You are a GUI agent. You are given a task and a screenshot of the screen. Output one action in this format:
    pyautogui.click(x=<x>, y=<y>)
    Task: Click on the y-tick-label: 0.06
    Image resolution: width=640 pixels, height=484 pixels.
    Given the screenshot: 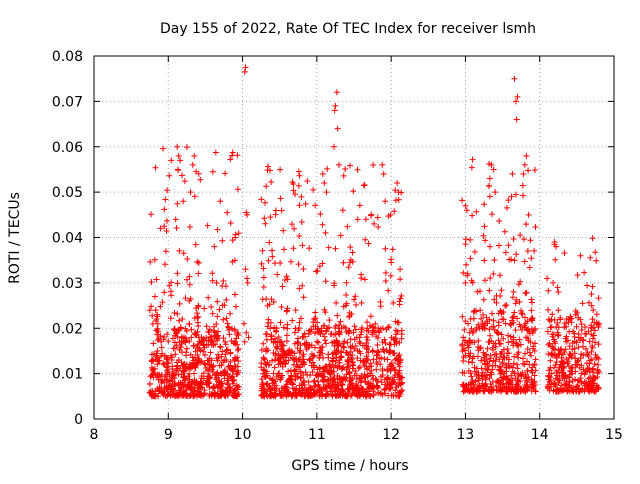 What is the action you would take?
    pyautogui.click(x=67, y=148)
    